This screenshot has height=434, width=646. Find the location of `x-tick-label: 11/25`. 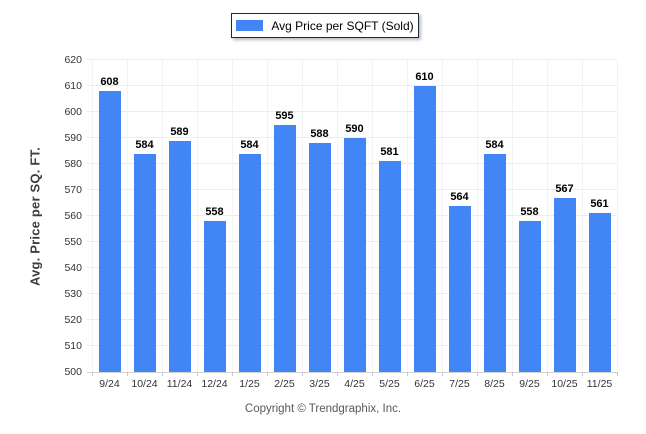

x-tick-label: 11/25 is located at coordinates (599, 384).